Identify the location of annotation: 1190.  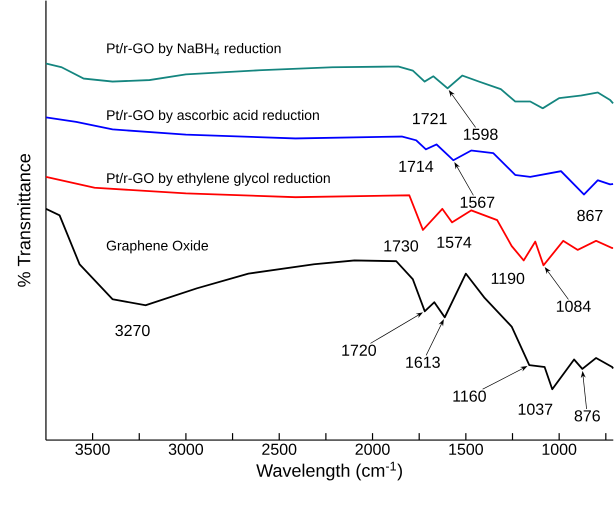
(508, 278).